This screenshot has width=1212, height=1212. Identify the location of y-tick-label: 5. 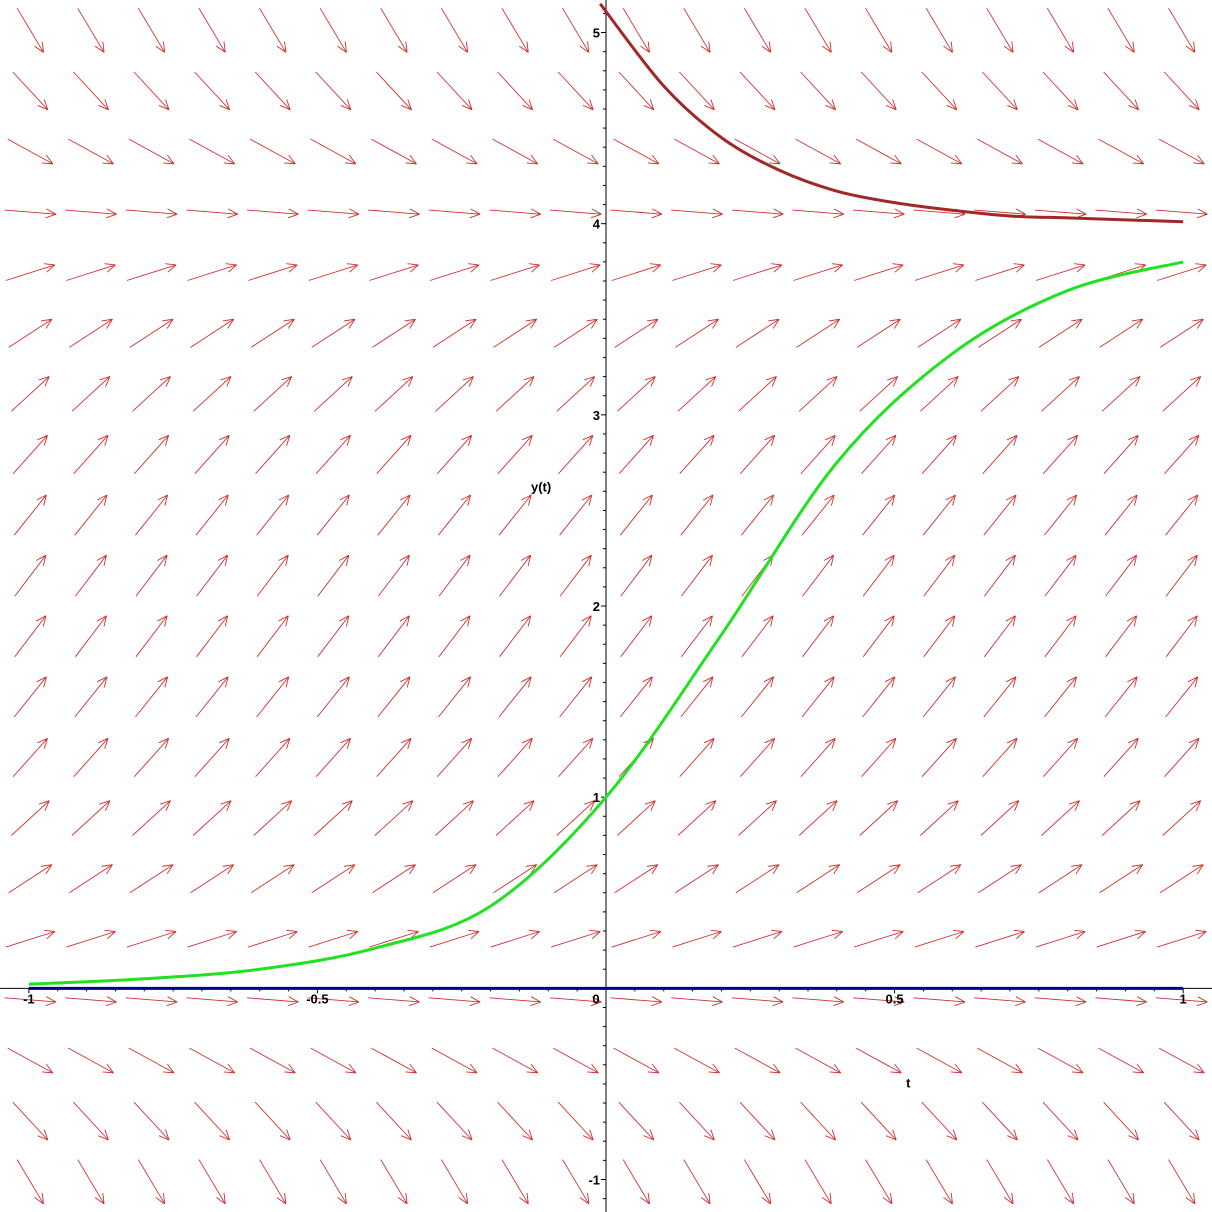
(596, 32).